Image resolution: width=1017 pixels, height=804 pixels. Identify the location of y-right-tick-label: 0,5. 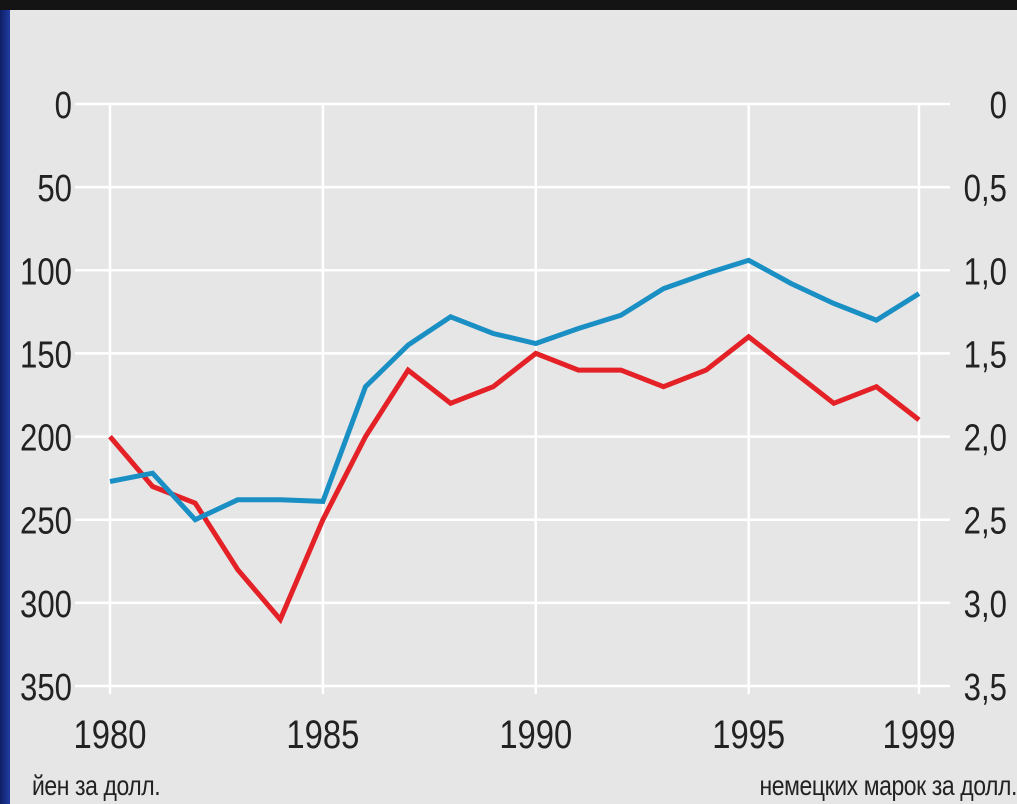
(985, 189).